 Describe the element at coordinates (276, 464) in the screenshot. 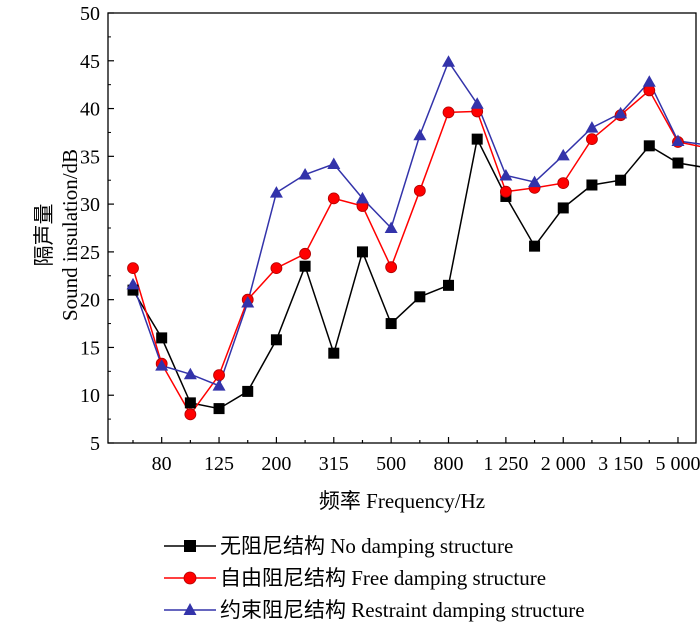

I see `x-tick-label: 200` at that location.